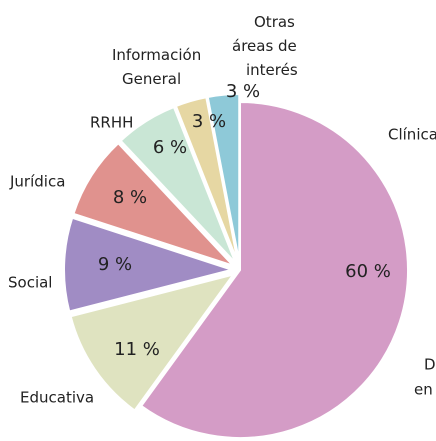 The width and height of the screenshot is (436, 441). What do you see at coordinates (115, 264) in the screenshot?
I see `value-label: 9 %` at bounding box center [115, 264].